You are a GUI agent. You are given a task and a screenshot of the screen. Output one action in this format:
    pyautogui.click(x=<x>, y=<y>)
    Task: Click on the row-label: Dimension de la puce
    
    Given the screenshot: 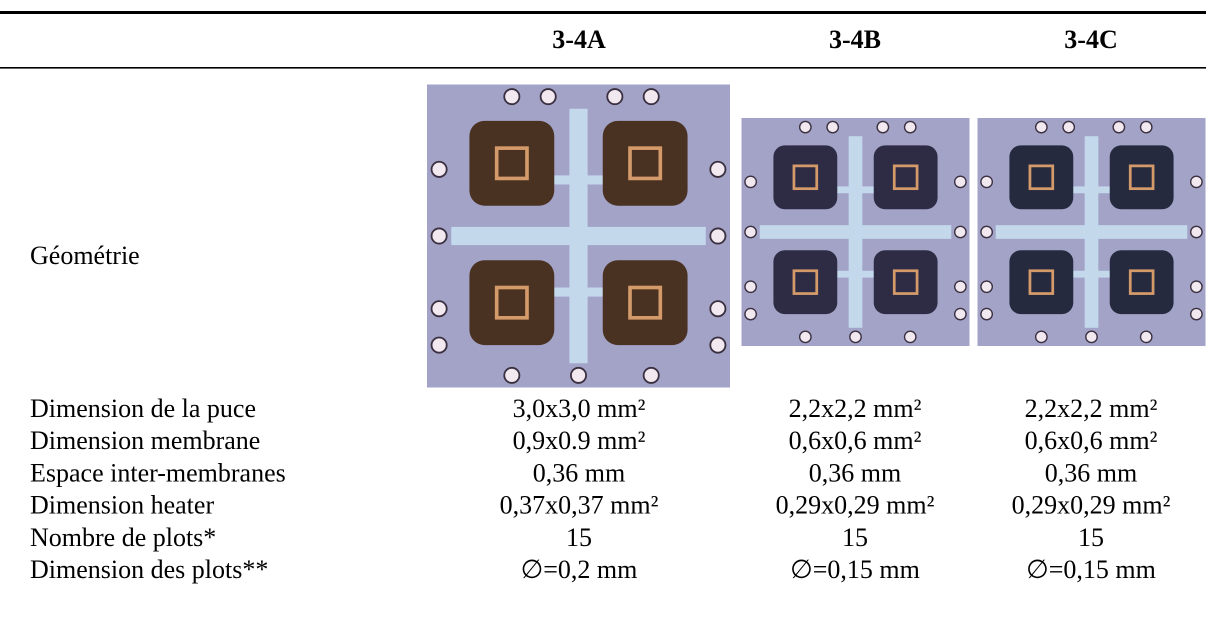 What is the action you would take?
    pyautogui.click(x=143, y=408)
    